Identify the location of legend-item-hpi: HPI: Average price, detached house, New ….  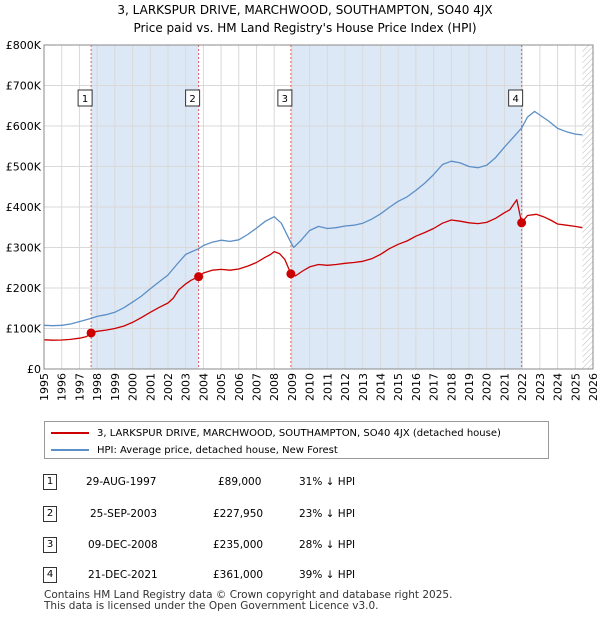
(194, 450).